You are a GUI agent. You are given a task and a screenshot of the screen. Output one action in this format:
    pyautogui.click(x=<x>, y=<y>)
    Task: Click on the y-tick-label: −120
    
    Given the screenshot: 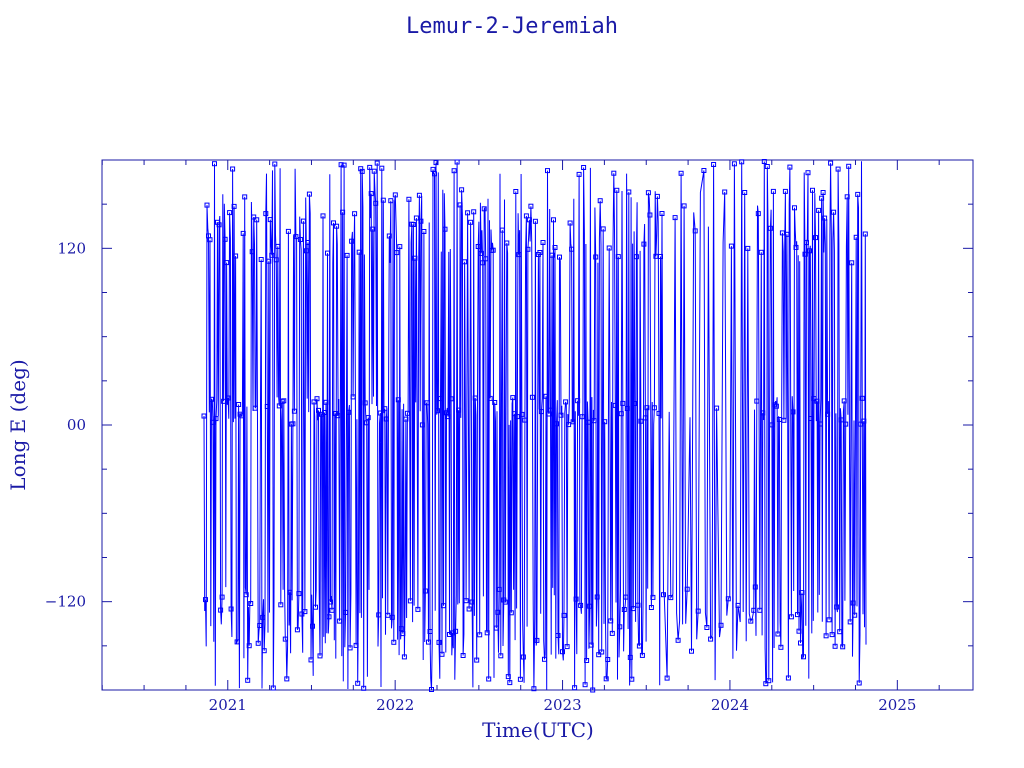 What is the action you would take?
    pyautogui.click(x=65, y=602)
    